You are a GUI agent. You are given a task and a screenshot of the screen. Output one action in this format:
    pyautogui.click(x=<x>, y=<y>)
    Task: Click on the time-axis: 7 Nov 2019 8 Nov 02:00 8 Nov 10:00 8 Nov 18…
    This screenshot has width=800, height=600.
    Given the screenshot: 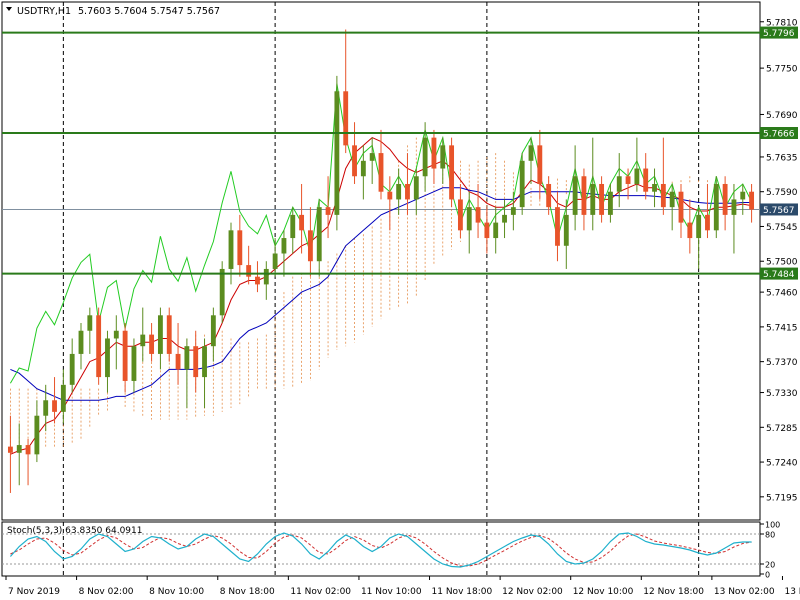 What is the action you would take?
    pyautogui.click(x=402, y=586)
    